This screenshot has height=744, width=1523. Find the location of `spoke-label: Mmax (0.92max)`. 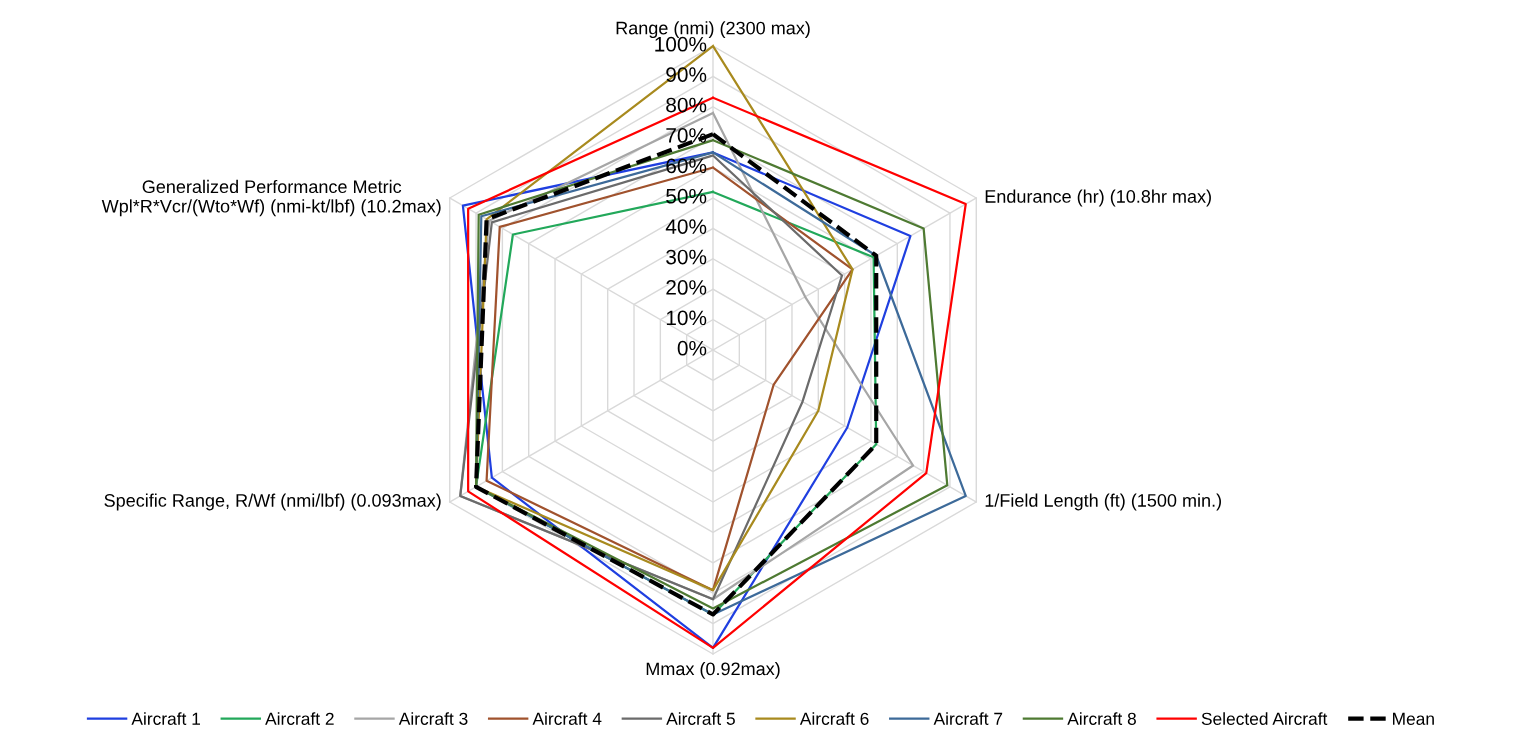

spoke-label: Mmax (0.92max) is located at coordinates (713, 670).